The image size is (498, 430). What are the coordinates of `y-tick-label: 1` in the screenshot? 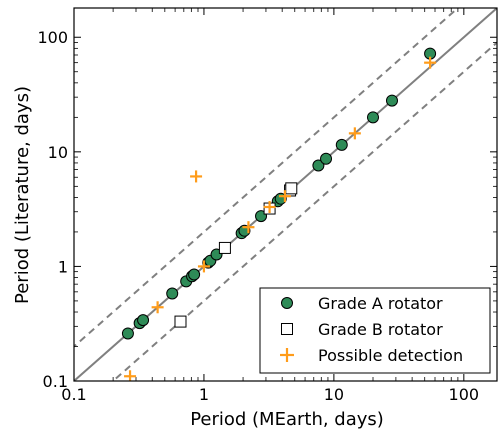 It's located at (63, 266).